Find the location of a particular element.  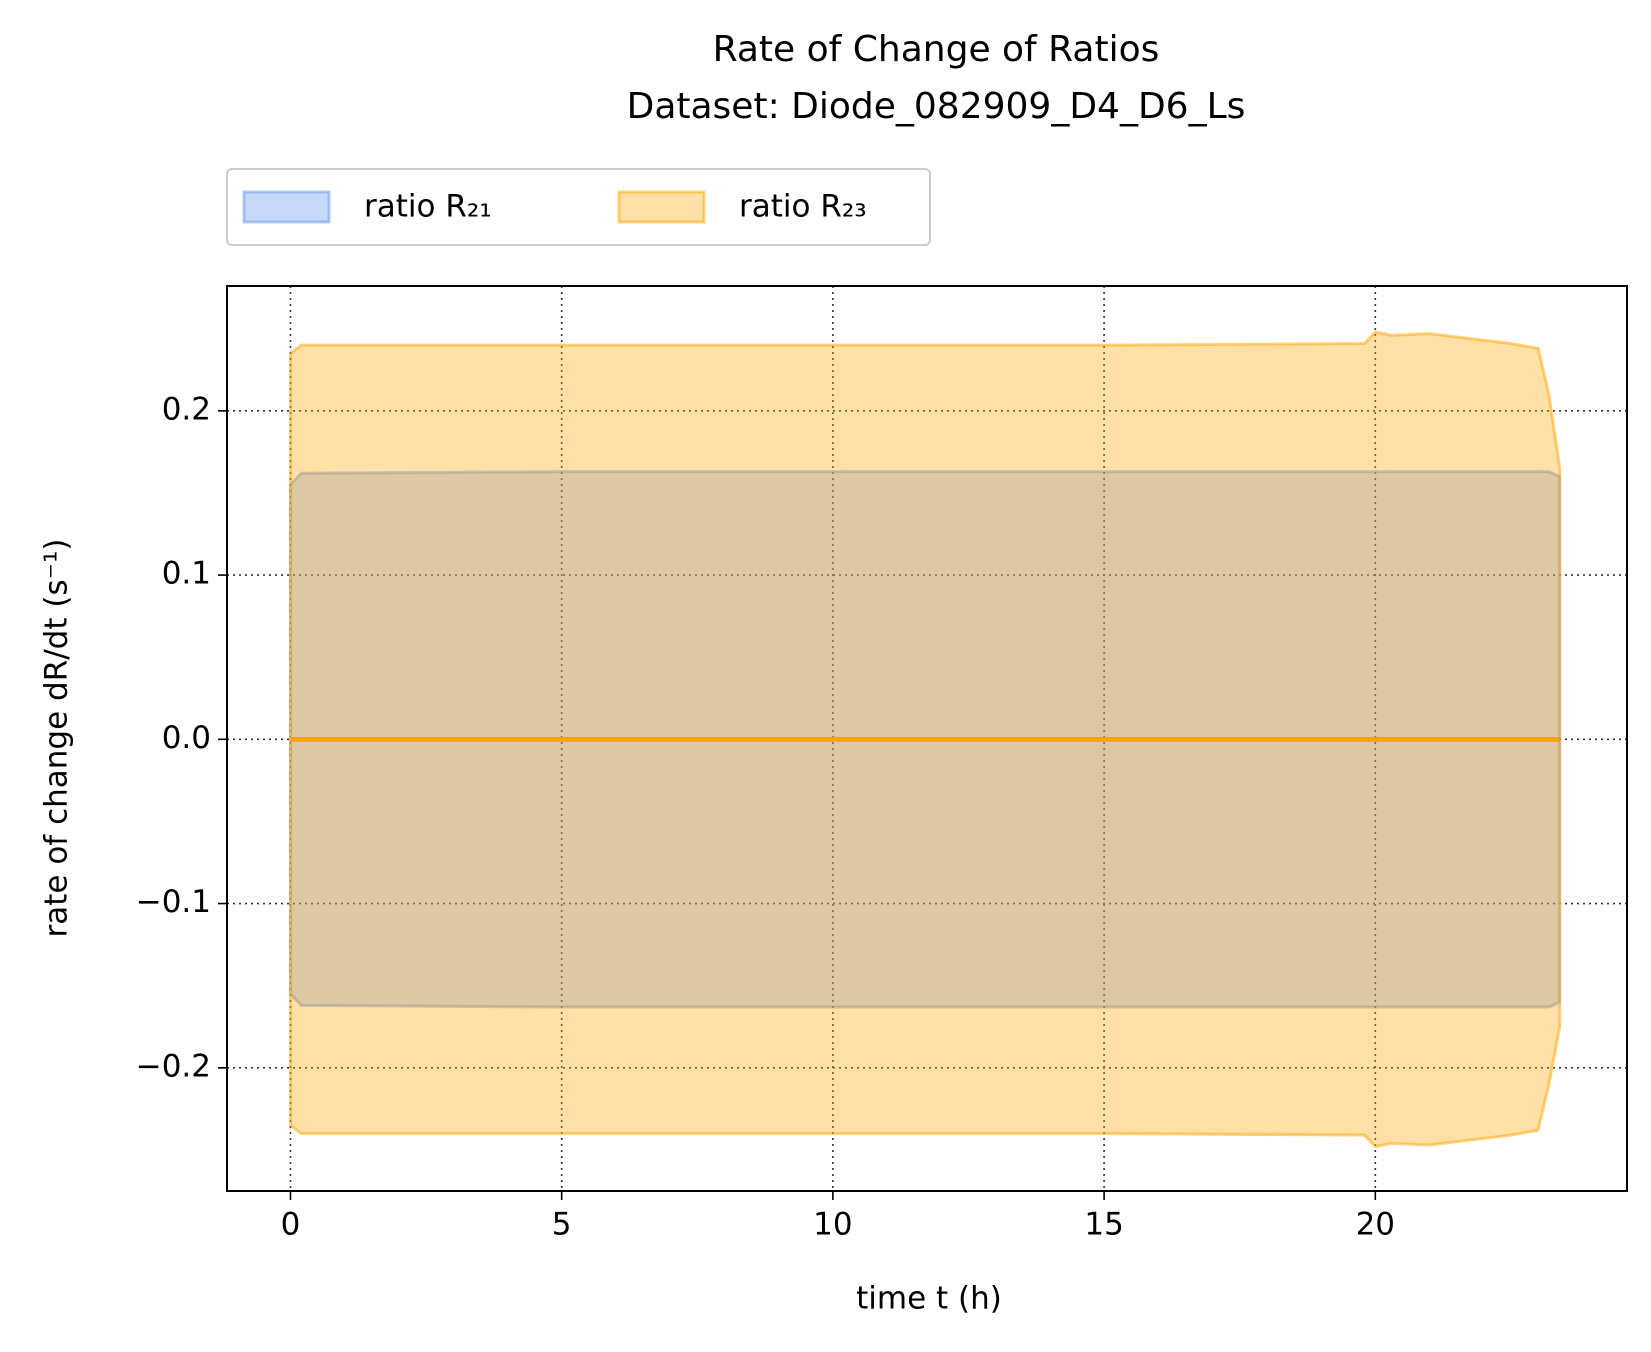

chart-subtitle: Dataset: Diode_082909_D4_D6_Ls is located at coordinates (936, 106).